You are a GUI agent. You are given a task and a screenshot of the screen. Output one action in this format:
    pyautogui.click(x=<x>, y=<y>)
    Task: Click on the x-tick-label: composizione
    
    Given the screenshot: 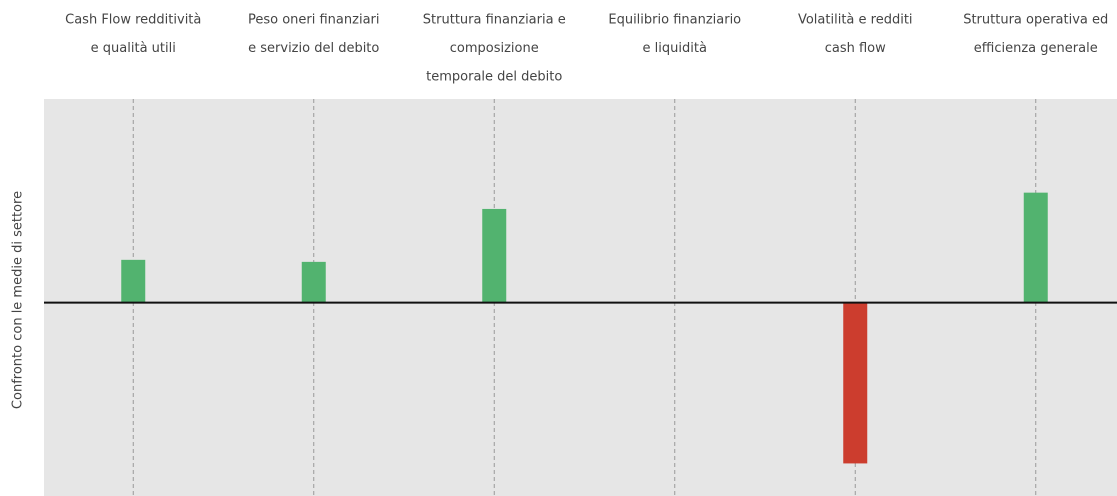 What is the action you would take?
    pyautogui.click(x=494, y=48)
    